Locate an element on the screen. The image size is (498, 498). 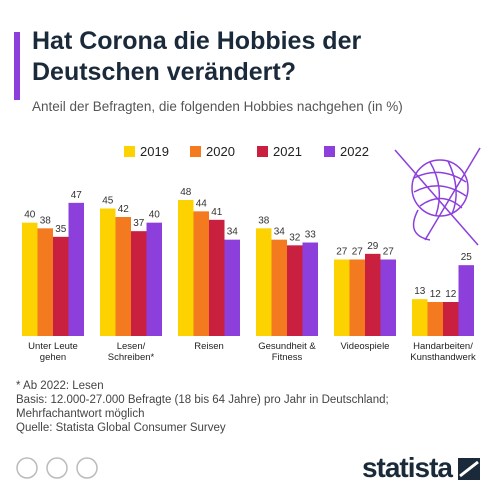
value-label: 42 is located at coordinates (124, 209).